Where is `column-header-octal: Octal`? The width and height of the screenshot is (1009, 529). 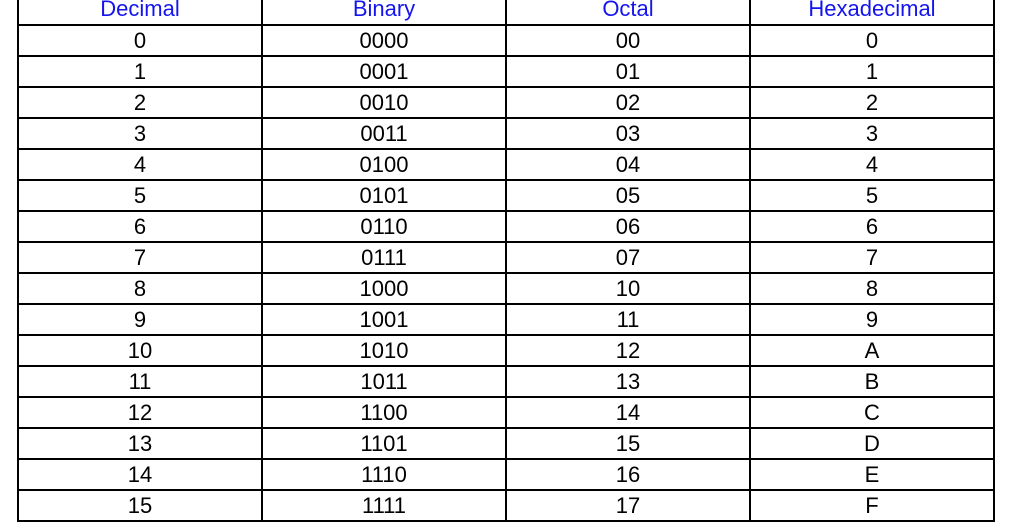
column-header-octal: Octal is located at coordinates (628, 13).